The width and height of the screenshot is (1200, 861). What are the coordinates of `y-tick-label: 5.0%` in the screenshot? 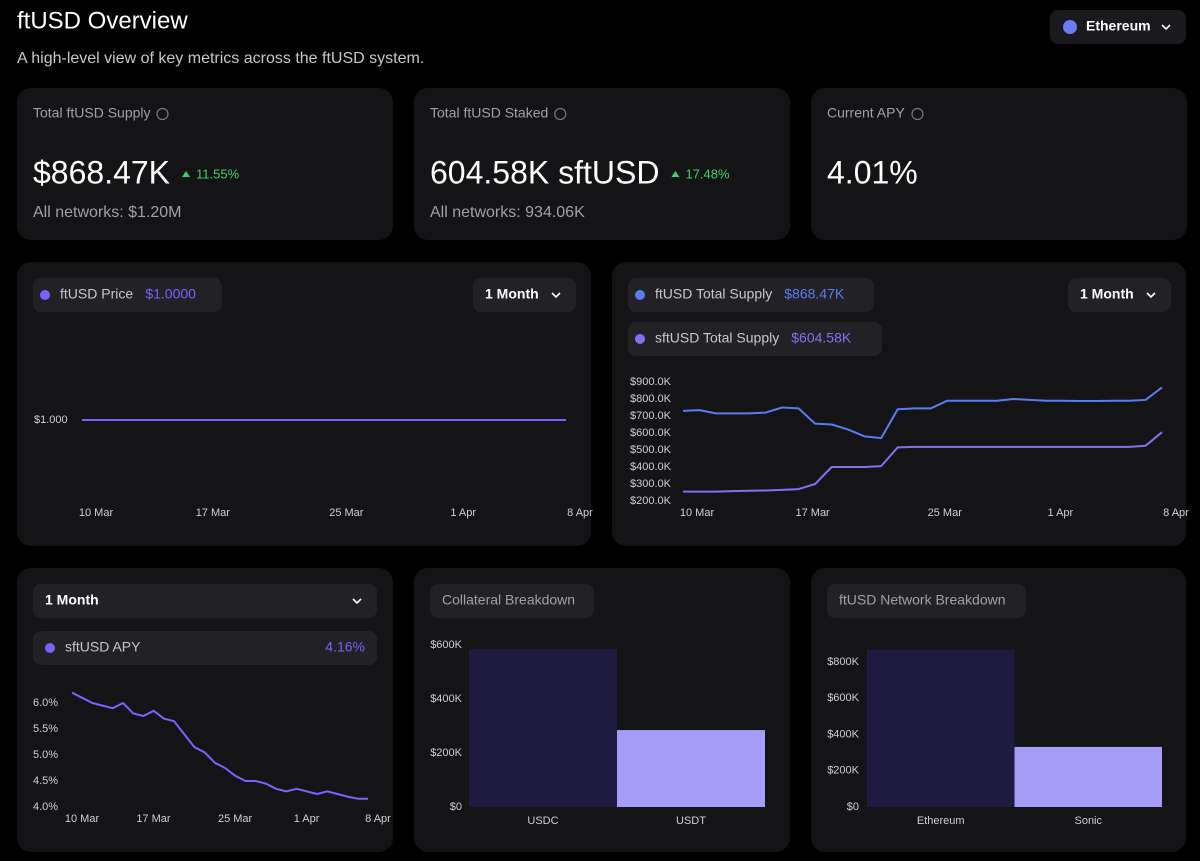 It's located at (45, 755).